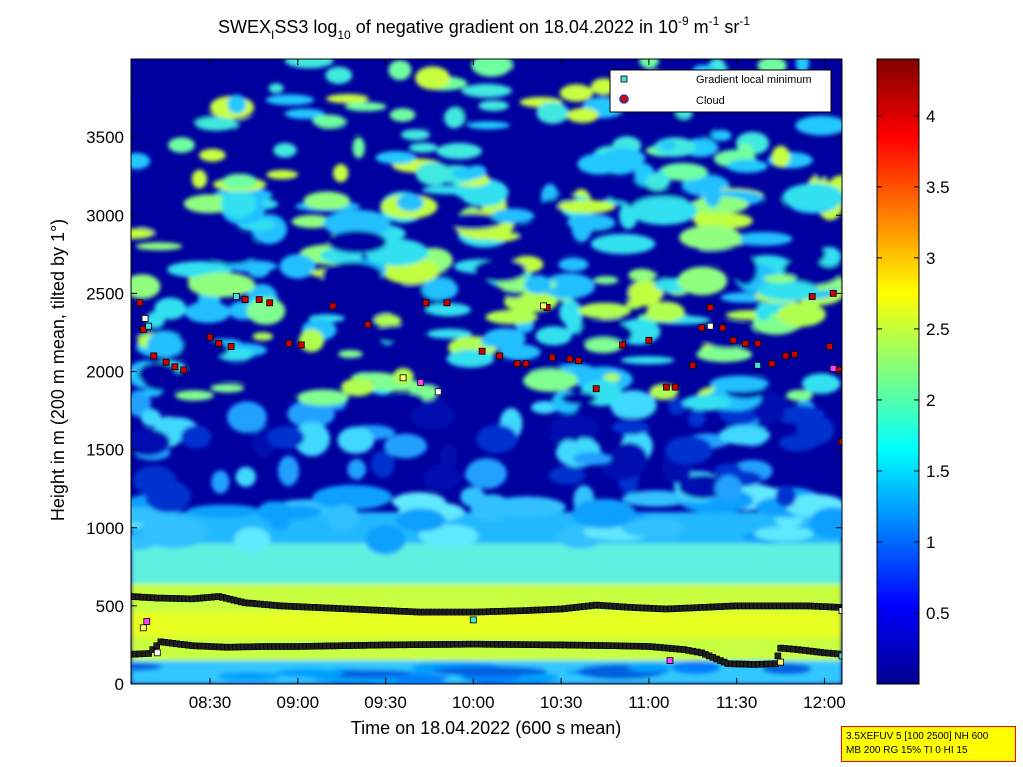 This screenshot has height=767, width=1023. What do you see at coordinates (105, 215) in the screenshot?
I see `y-tick-label: 3000` at bounding box center [105, 215].